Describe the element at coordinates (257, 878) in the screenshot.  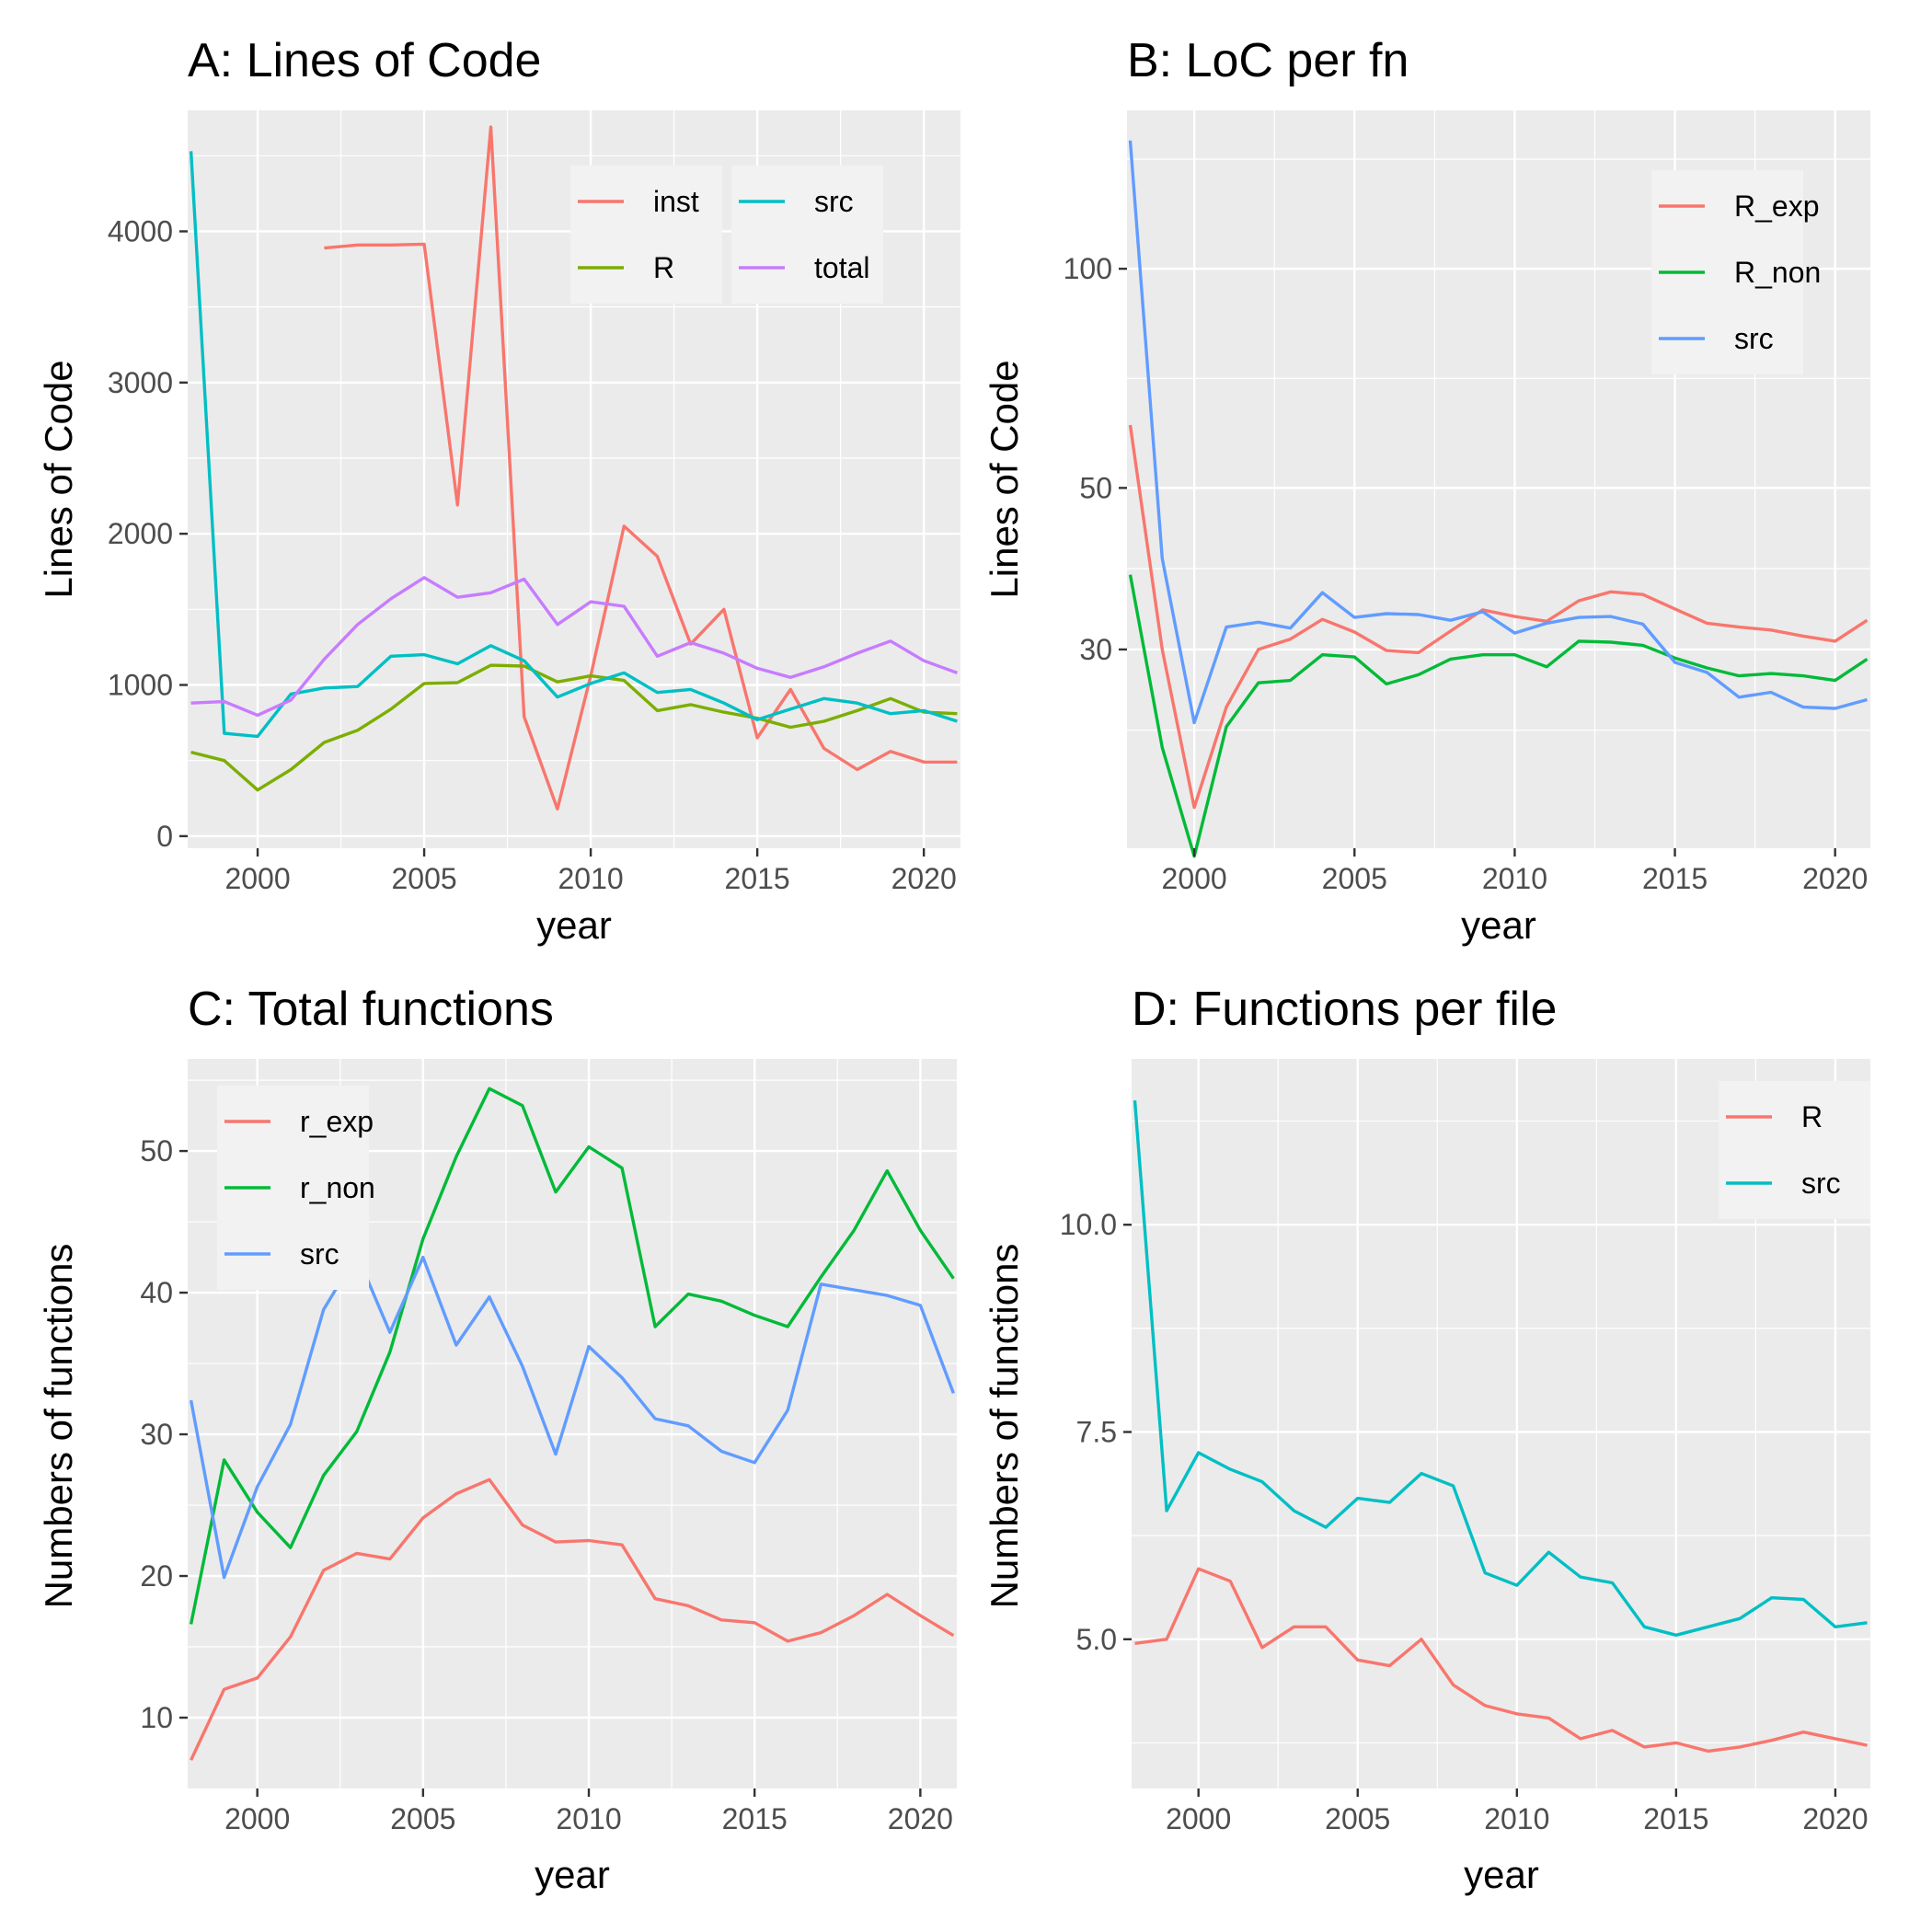
I see `panel-a-x-tick-label-0: 2000` at that location.